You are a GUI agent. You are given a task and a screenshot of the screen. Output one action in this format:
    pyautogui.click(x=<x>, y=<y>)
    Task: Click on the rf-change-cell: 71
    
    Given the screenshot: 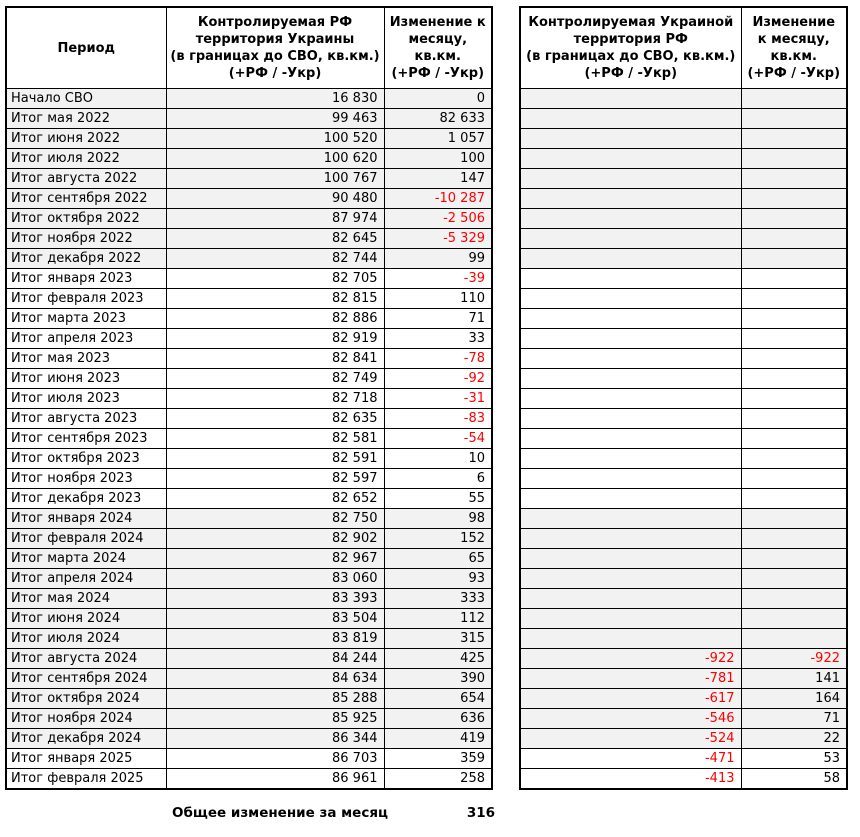 What is the action you would take?
    pyautogui.click(x=438, y=318)
    